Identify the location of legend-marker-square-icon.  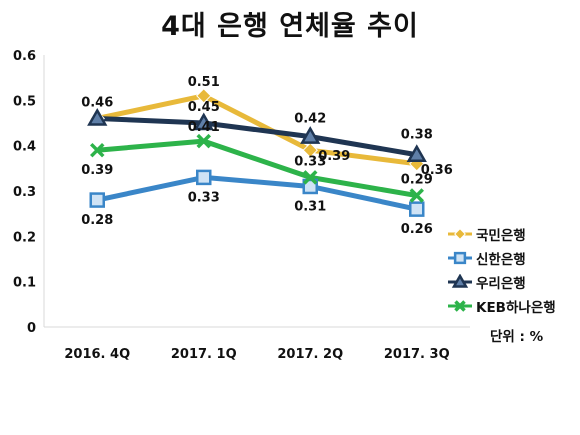
(460, 258).